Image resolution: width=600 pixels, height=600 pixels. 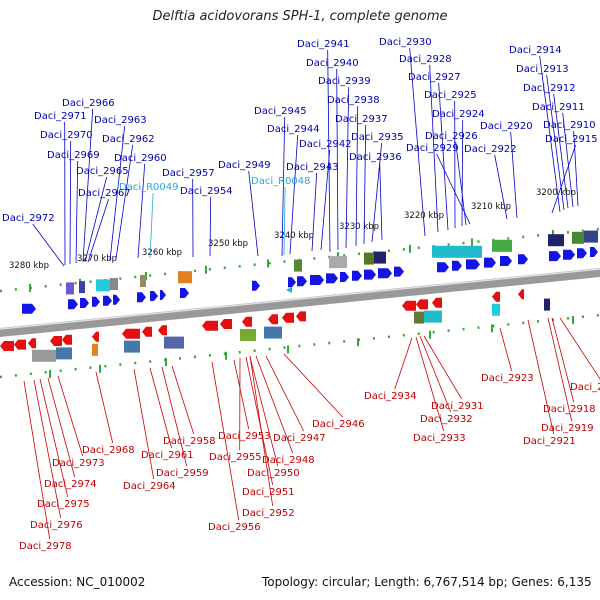 What do you see at coordinates (558, 107) in the screenshot?
I see `forward-gene-label: Daci_2911` at bounding box center [558, 107].